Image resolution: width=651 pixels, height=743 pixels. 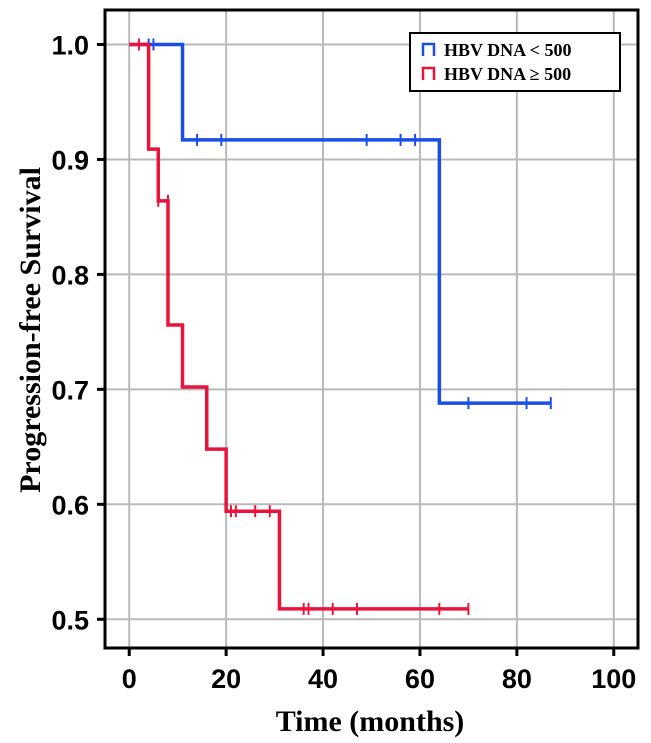 What do you see at coordinates (78, 332) in the screenshot?
I see `y-axis-ticks: 0.5 0.6 0.7 0.8 0.9 1.0` at bounding box center [78, 332].